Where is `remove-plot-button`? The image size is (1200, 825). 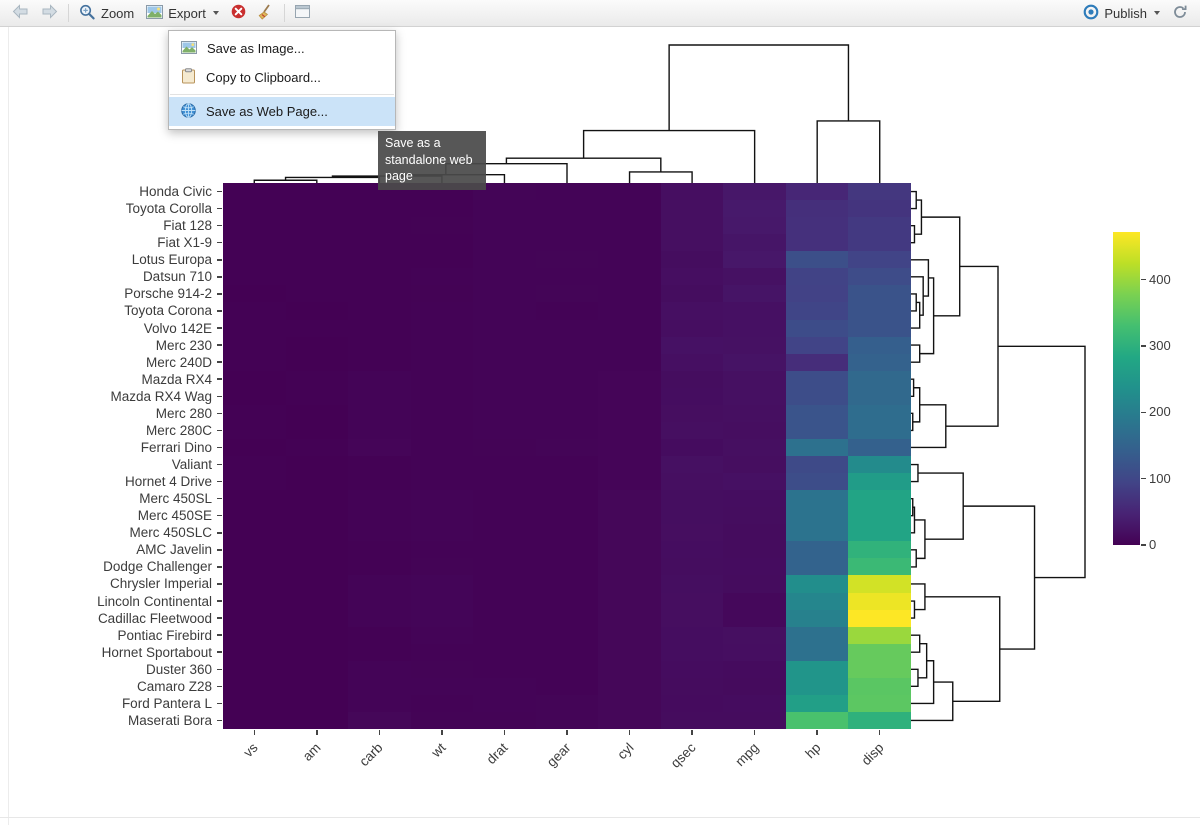
remove-plot-button is located at coordinates (238, 13).